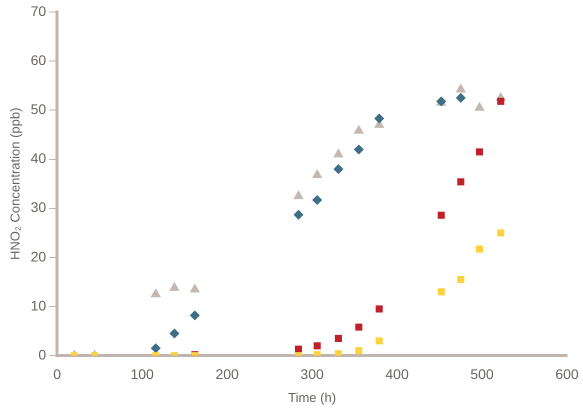 The image size is (583, 412). What do you see at coordinates (142, 374) in the screenshot?
I see `x-tick-label: 100` at bounding box center [142, 374].